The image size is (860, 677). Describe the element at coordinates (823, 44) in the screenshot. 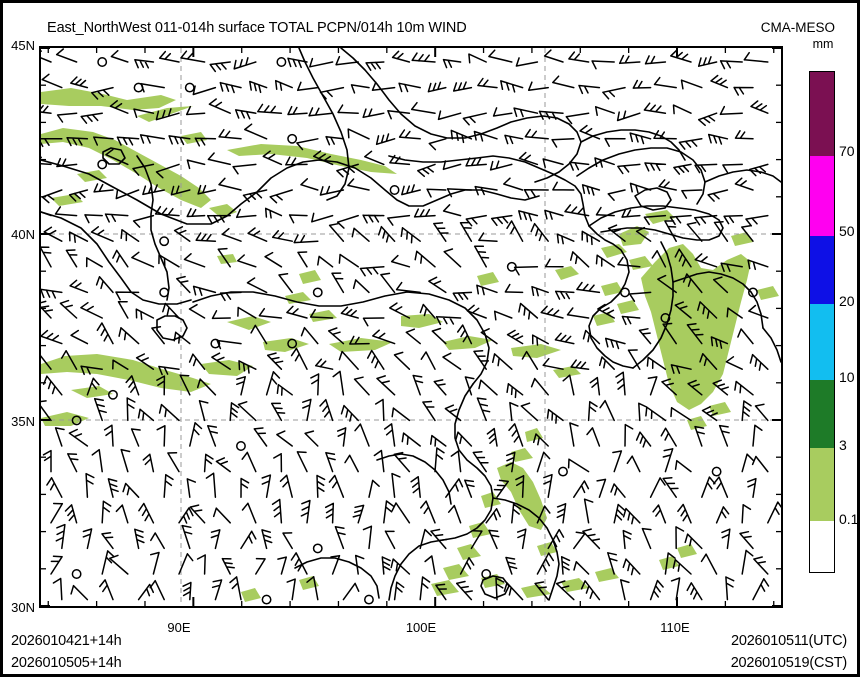

I see `colorbar-unit-label: mm` at that location.